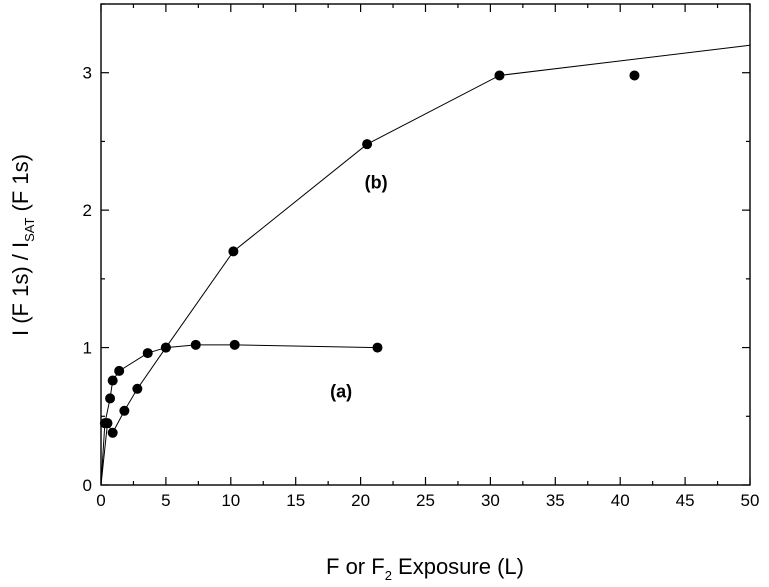 This screenshot has height=587, width=769. I want to click on x-tick-label: 20, so click(360, 500).